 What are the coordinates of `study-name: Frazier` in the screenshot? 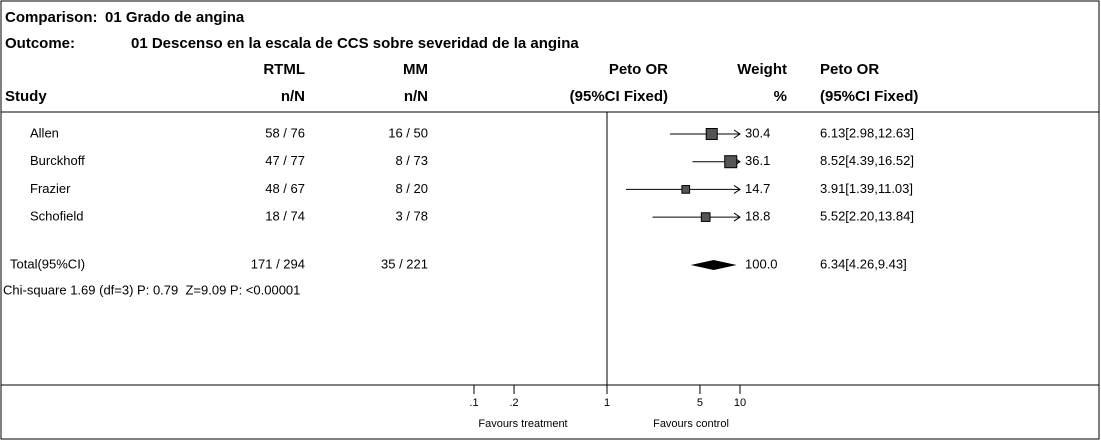 It's located at (50, 188).